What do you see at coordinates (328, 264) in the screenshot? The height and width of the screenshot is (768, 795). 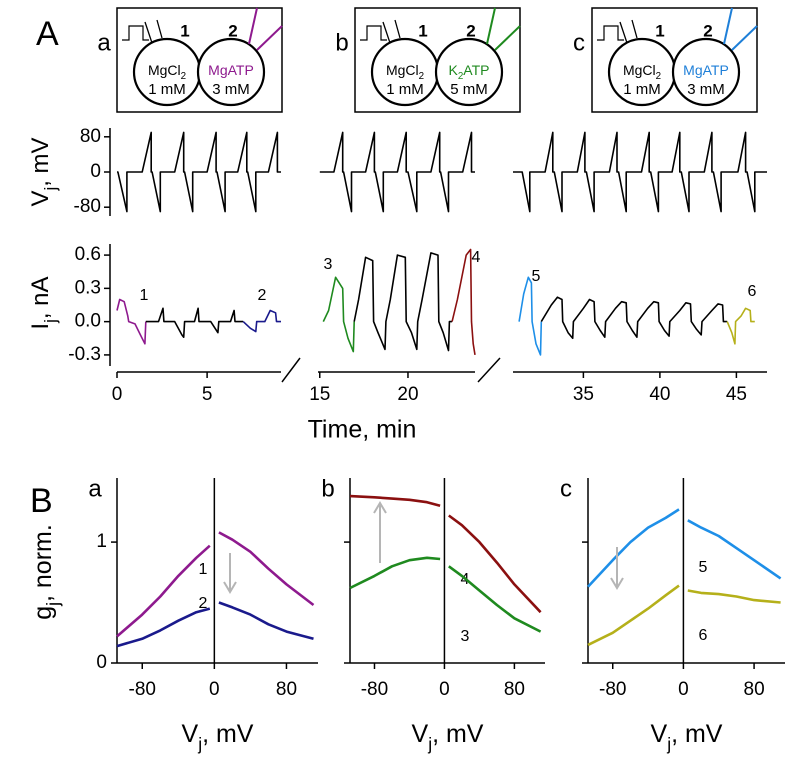 I see `trace-label: 3` at bounding box center [328, 264].